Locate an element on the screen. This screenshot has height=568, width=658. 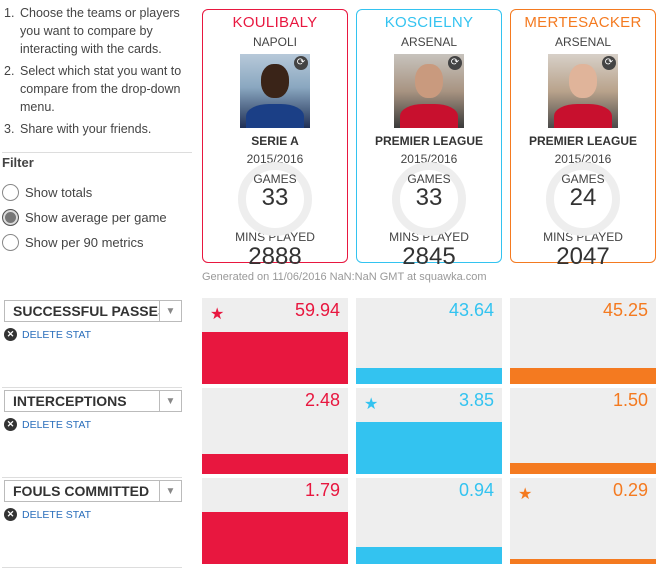
instruction-item: 3. Share with your friends. is located at coordinates (78, 129).